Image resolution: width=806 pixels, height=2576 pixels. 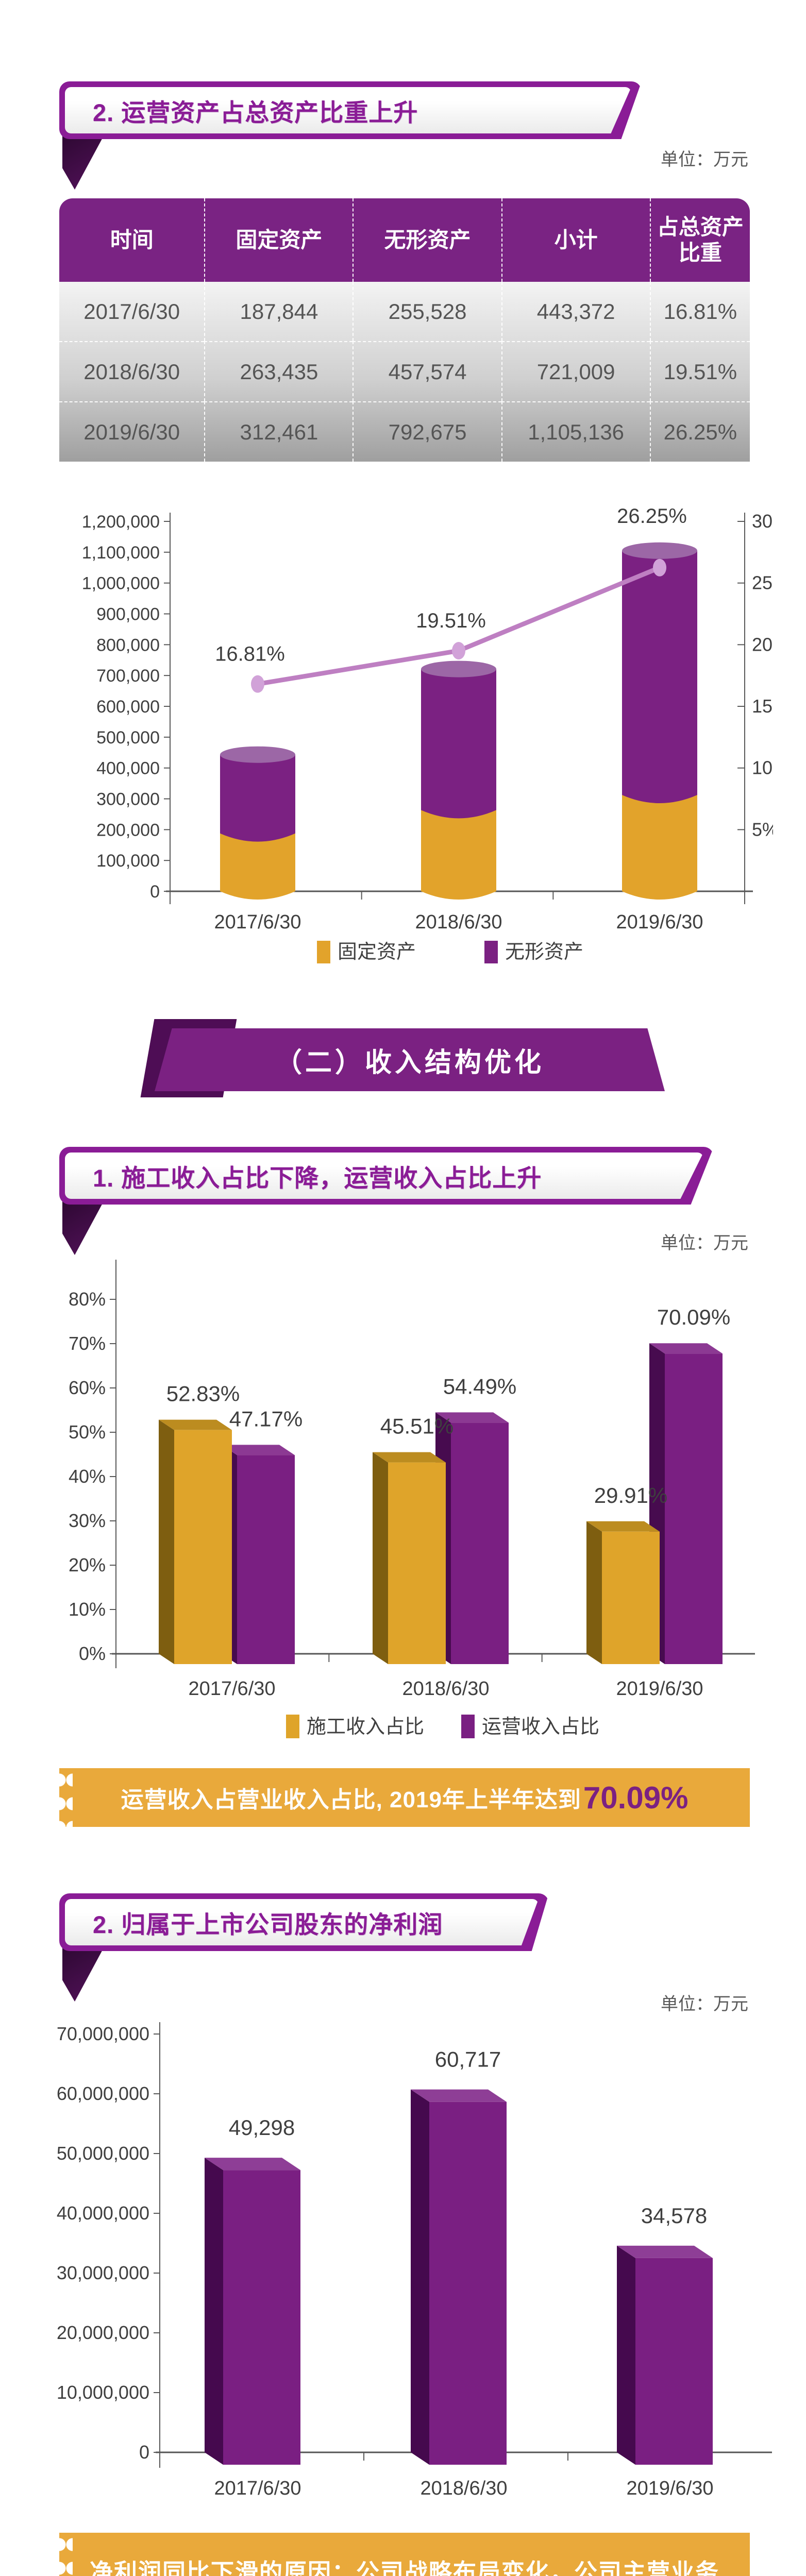 I want to click on svg-text: 400,000, so click(x=128, y=768).